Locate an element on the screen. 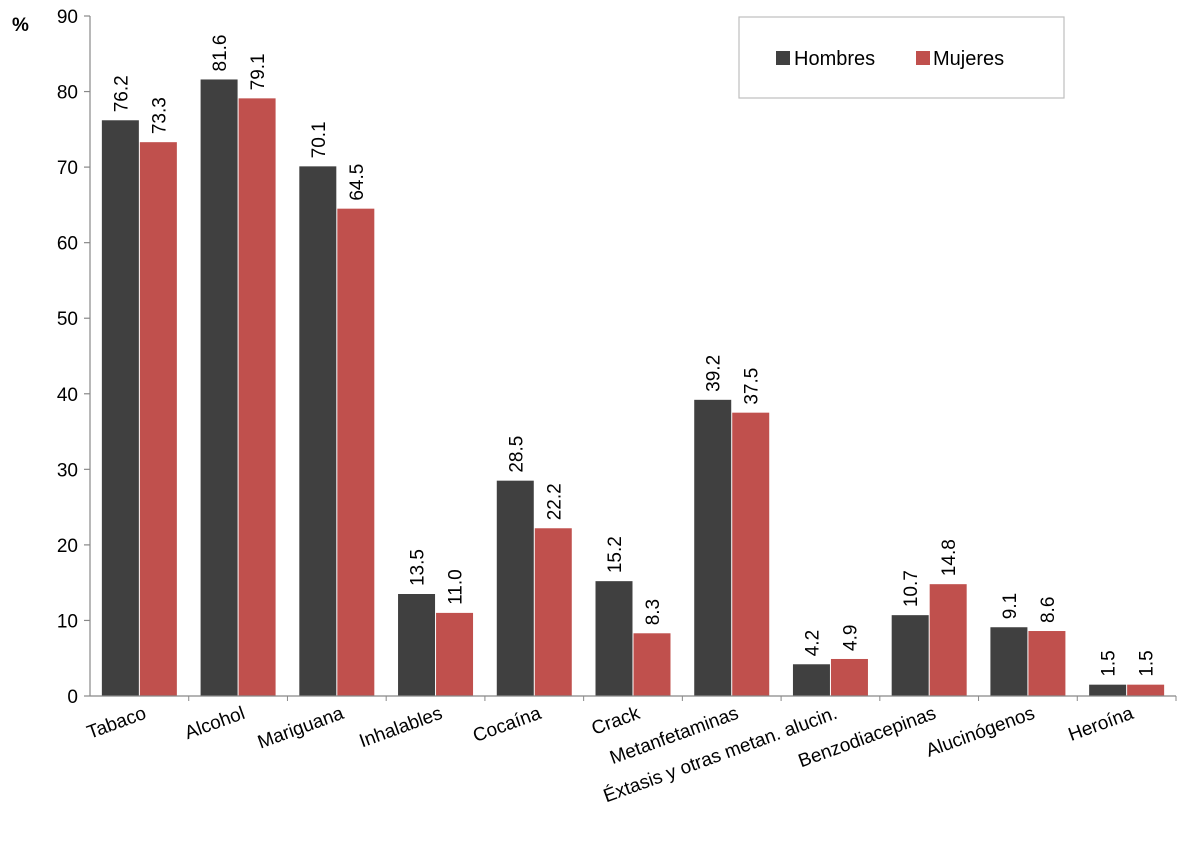 Image resolution: width=1179 pixels, height=863 pixels. legend-swatch-mujeres is located at coordinates (923, 58).